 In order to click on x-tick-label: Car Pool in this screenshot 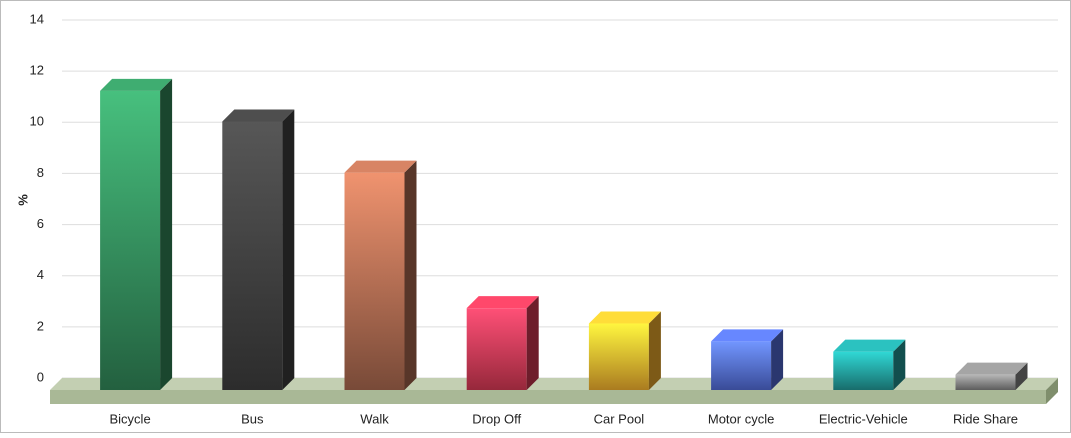, I will do `click(619, 418)`.